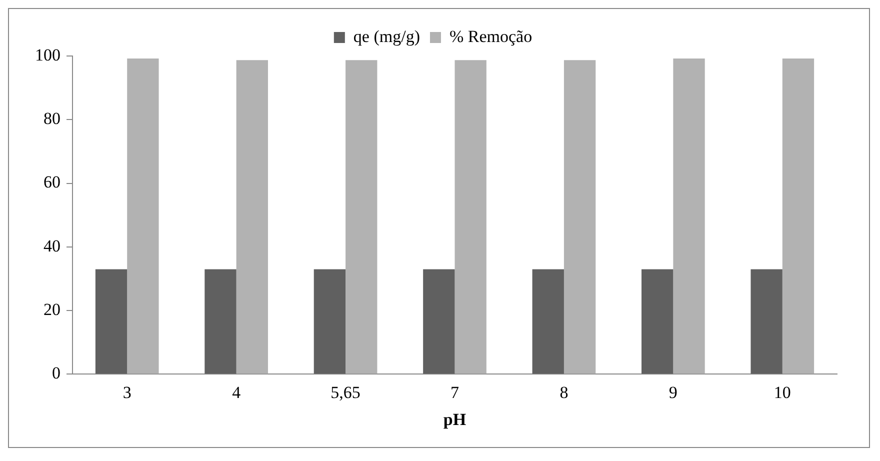 The height and width of the screenshot is (461, 880). Describe the element at coordinates (455, 392) in the screenshot. I see `x-tick-label: 7` at that location.